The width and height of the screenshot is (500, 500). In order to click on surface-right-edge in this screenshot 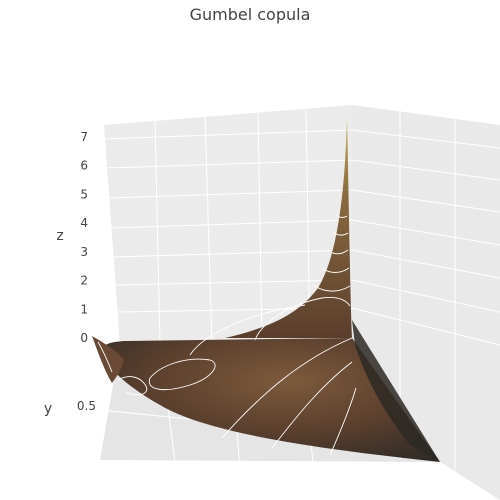, I will do `click(396, 391)`.